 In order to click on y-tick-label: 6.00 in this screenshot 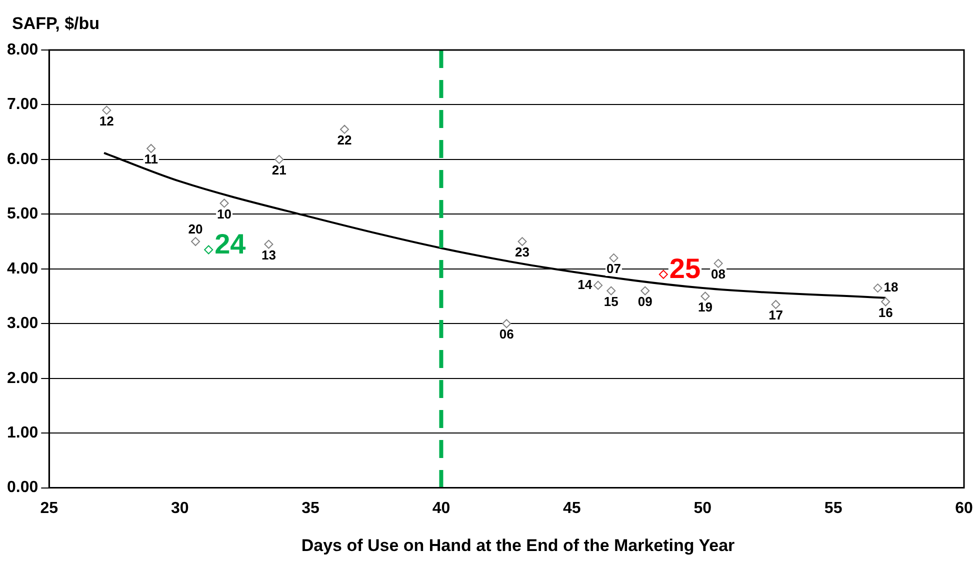, I will do `click(22, 159)`.